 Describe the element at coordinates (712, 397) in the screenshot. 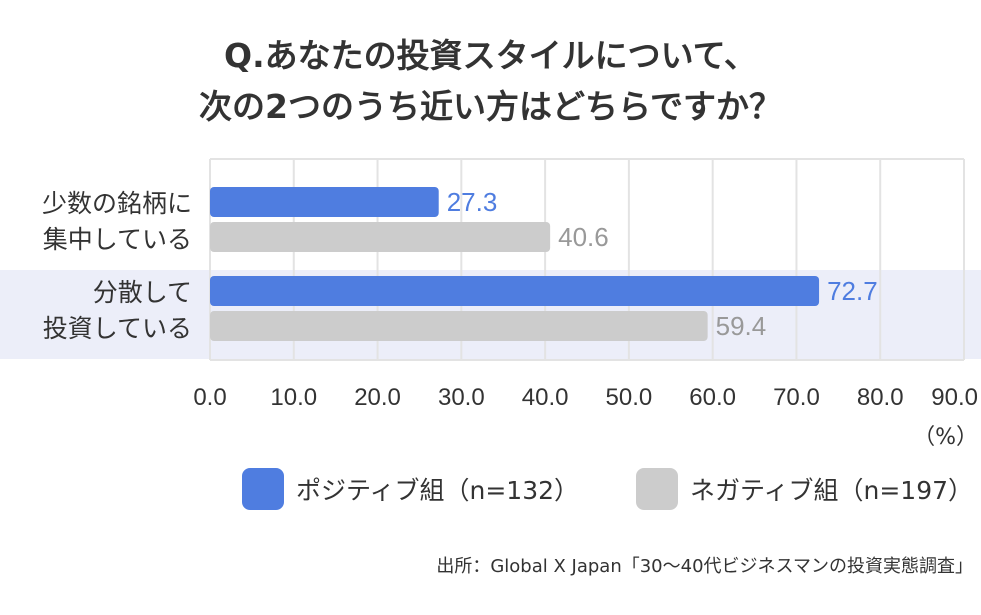

I see `x-tick-label: 60.0` at that location.